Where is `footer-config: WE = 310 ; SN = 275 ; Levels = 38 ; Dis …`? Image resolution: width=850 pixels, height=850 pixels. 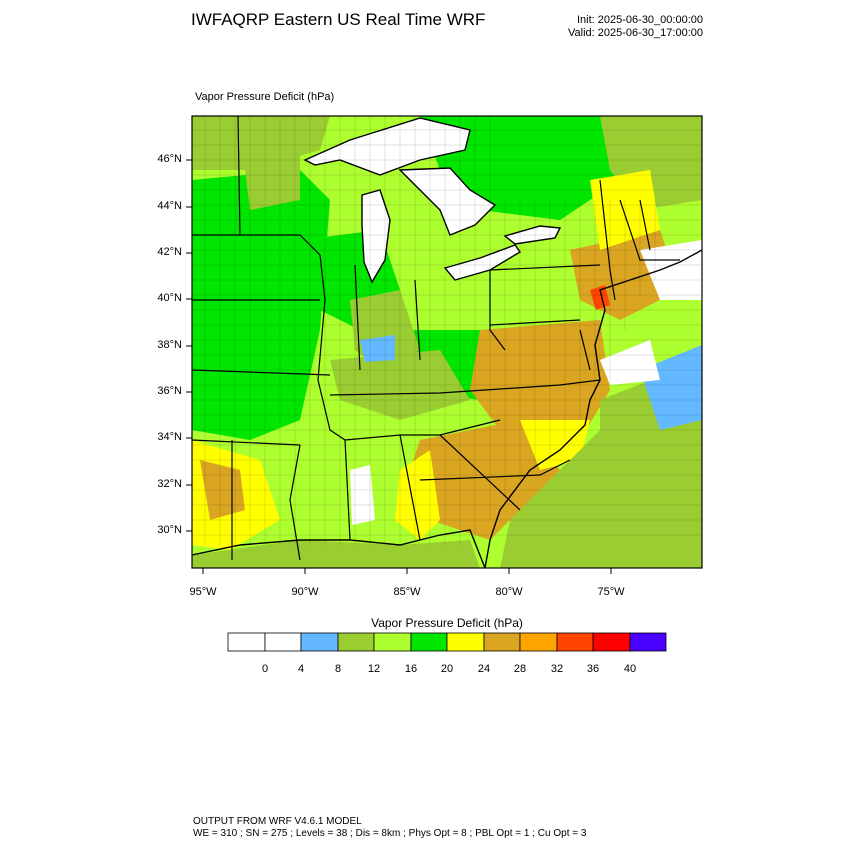
footer-config: WE = 310 ; SN = 275 ; Levels = 38 ; Dis … is located at coordinates (390, 833).